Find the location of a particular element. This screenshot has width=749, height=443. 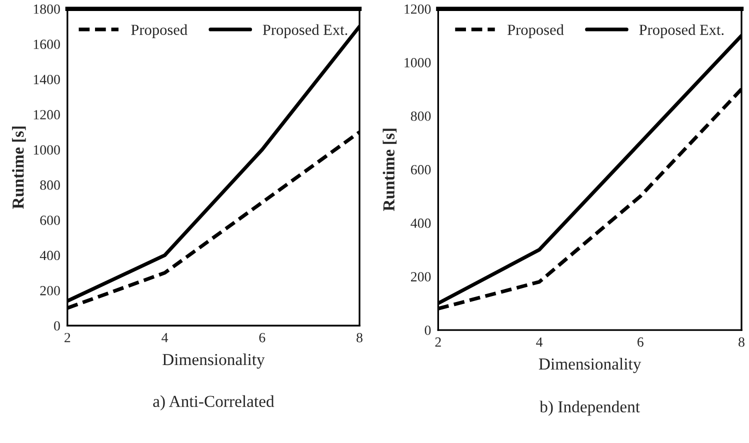

text: b) Independent is located at coordinates (590, 408).